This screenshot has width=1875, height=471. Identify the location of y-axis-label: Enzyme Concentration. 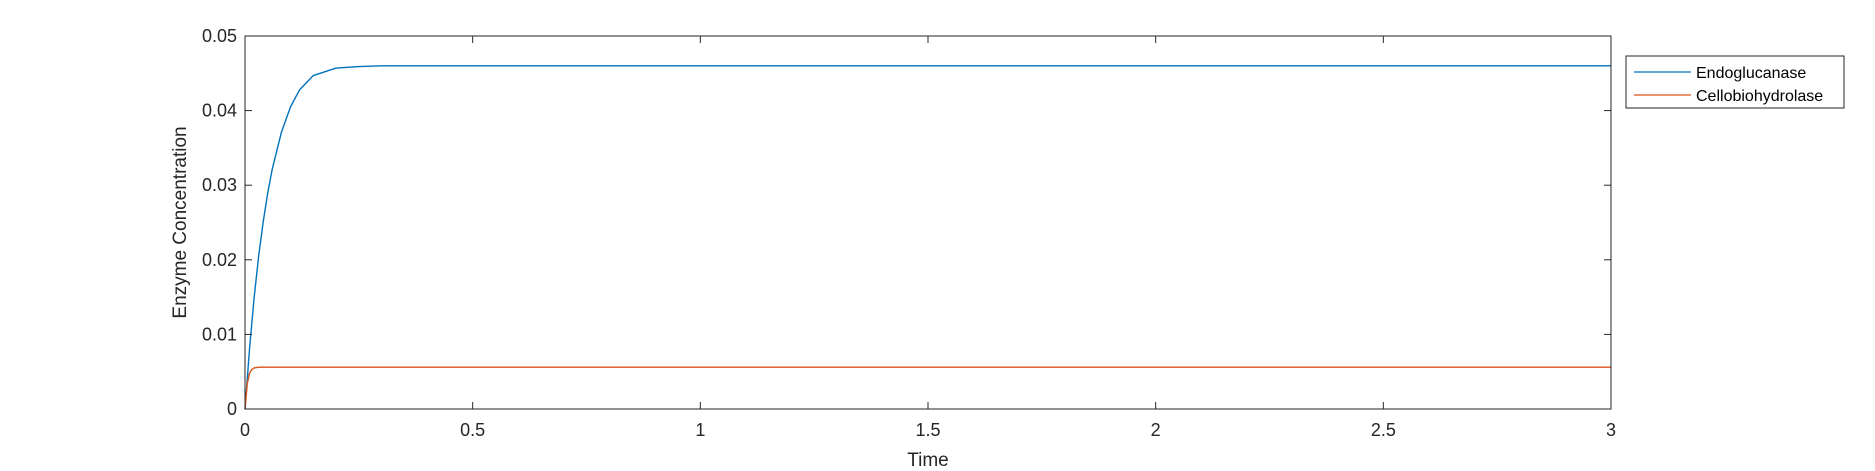
(180, 222).